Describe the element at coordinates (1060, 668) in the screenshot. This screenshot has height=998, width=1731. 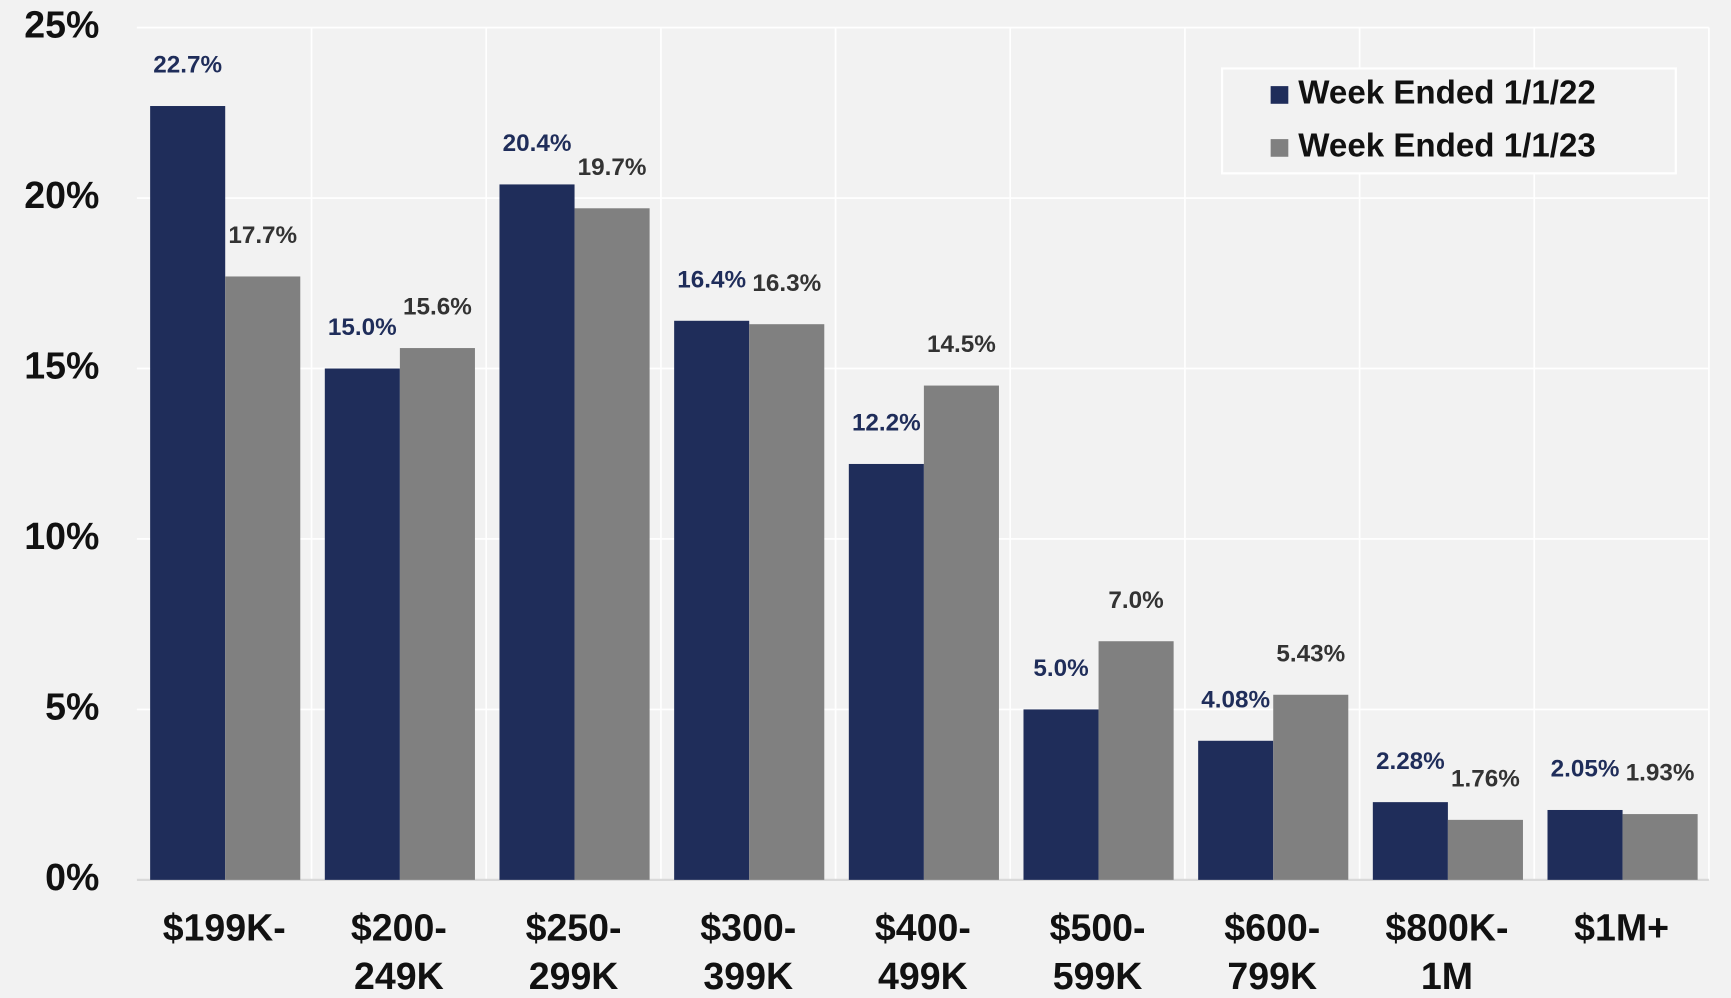
I see `value-label: 5.0%` at that location.